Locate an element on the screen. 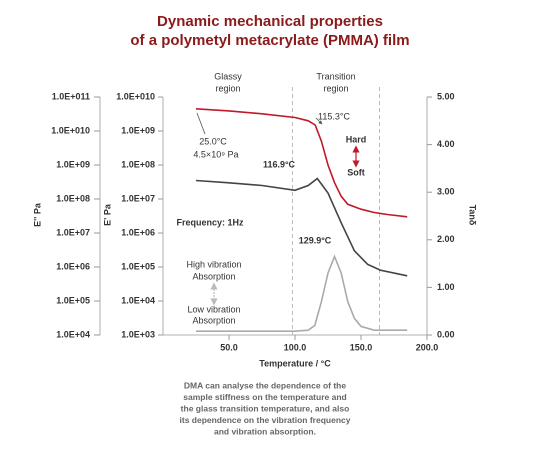 This screenshot has width=541, height=457. annotation: 4.5×10⁹ Pa is located at coordinates (215, 154).